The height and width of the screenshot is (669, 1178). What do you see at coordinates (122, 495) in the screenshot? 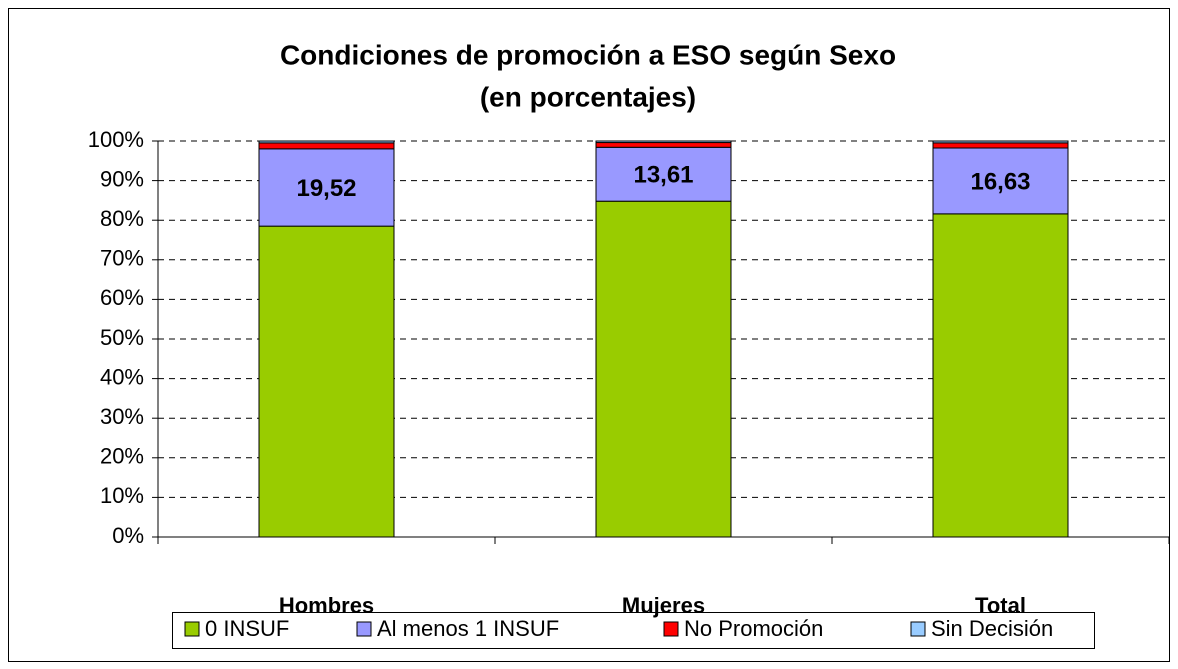
I see `y-tick-label: 10%` at bounding box center [122, 495].